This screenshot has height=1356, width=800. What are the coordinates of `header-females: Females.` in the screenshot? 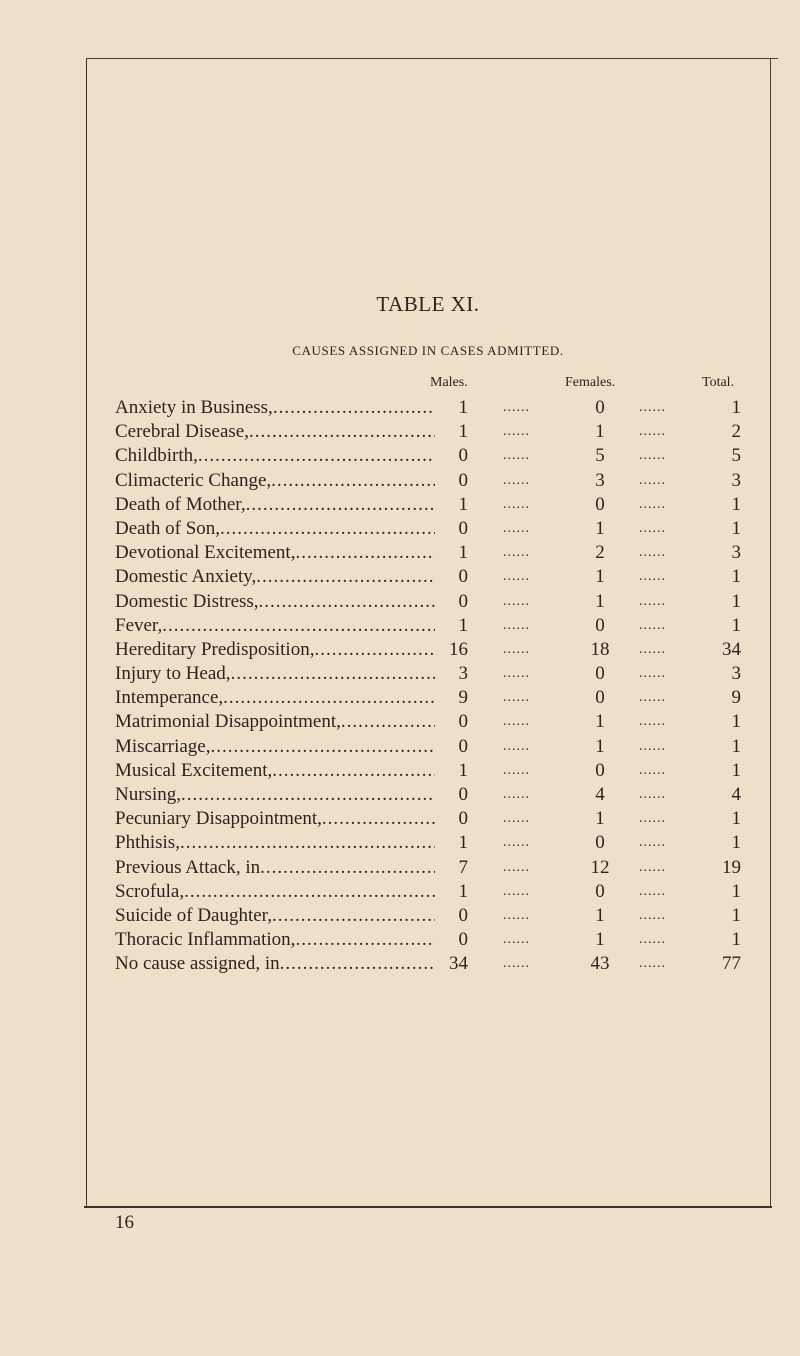 It's located at (590, 382).